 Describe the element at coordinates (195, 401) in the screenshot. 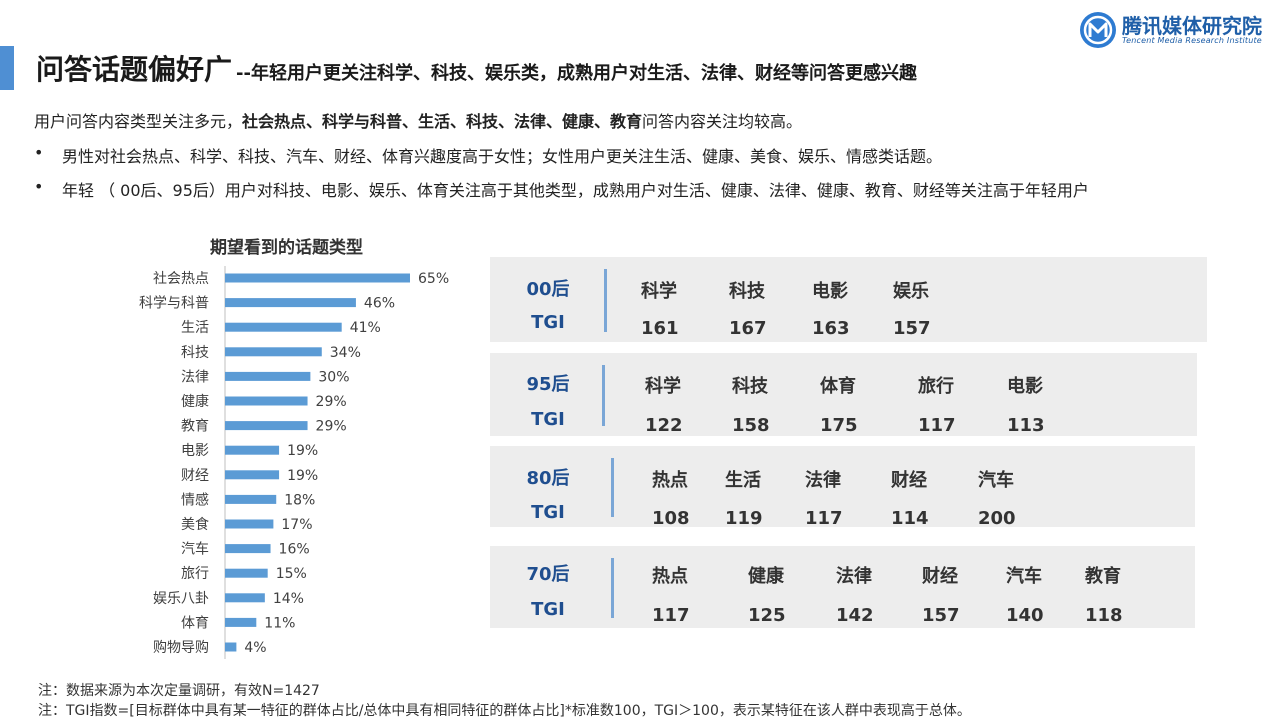

I see `category-label: 健康` at that location.